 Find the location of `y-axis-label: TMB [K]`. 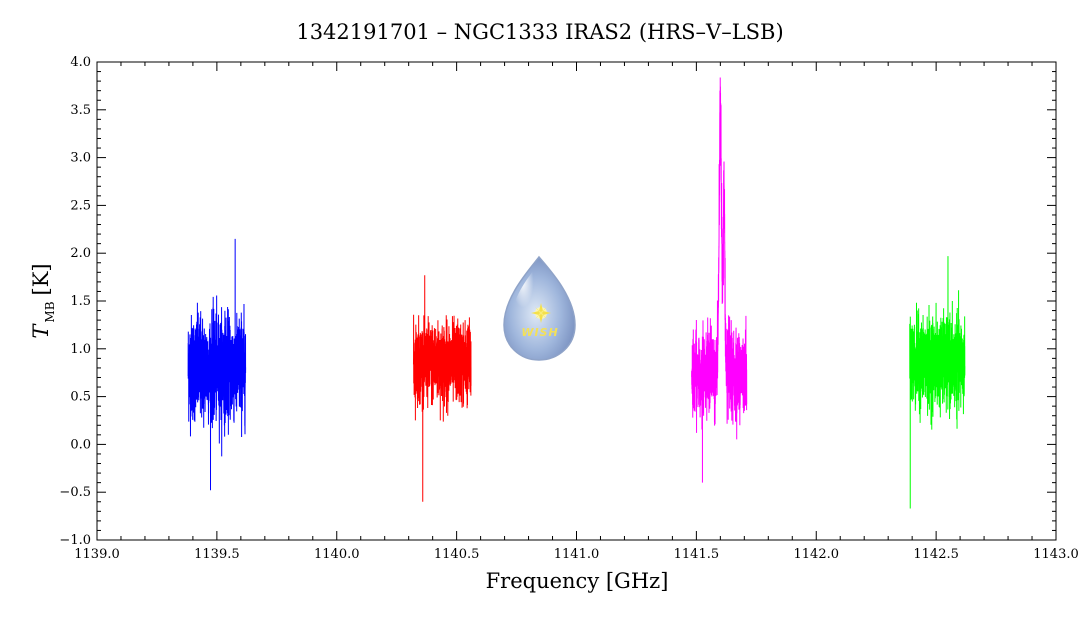

y-axis-label: TMB [K] is located at coordinates (43, 300).